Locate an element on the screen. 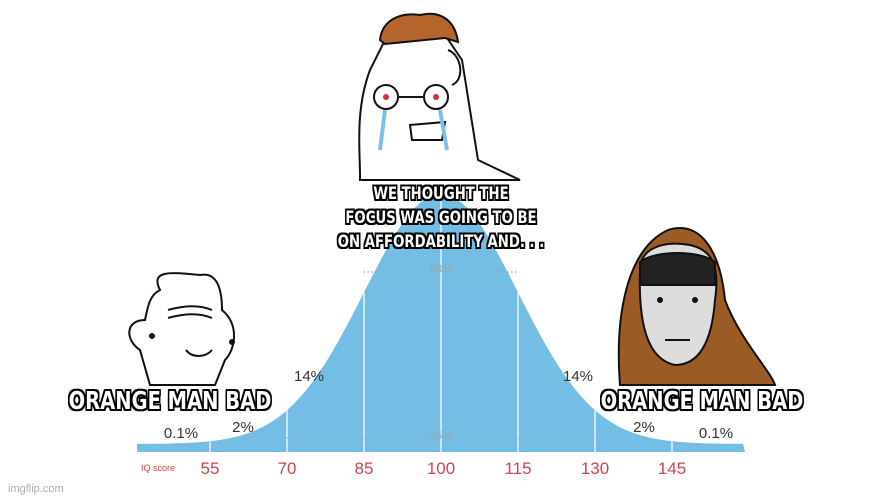 This screenshot has height=499, width=886. label-14-right: 14% is located at coordinates (578, 376).